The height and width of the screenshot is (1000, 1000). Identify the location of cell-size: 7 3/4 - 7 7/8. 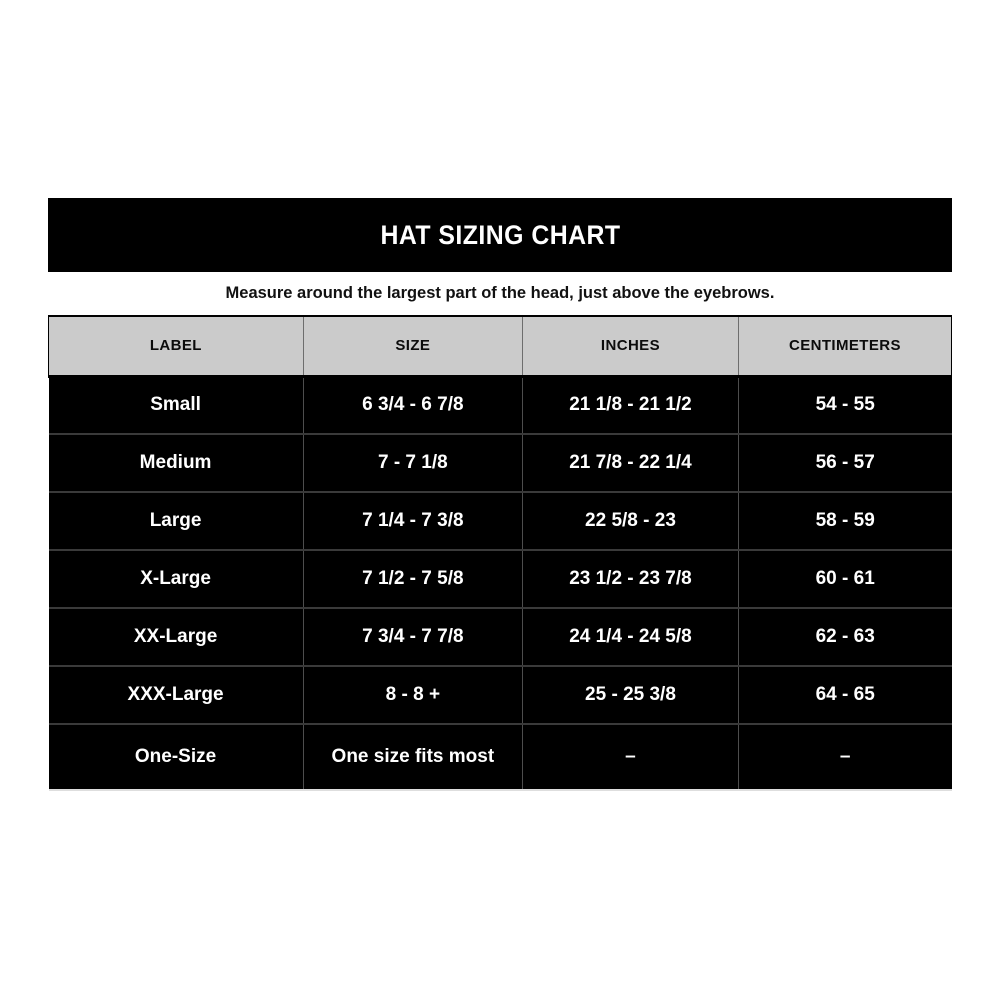
(413, 636).